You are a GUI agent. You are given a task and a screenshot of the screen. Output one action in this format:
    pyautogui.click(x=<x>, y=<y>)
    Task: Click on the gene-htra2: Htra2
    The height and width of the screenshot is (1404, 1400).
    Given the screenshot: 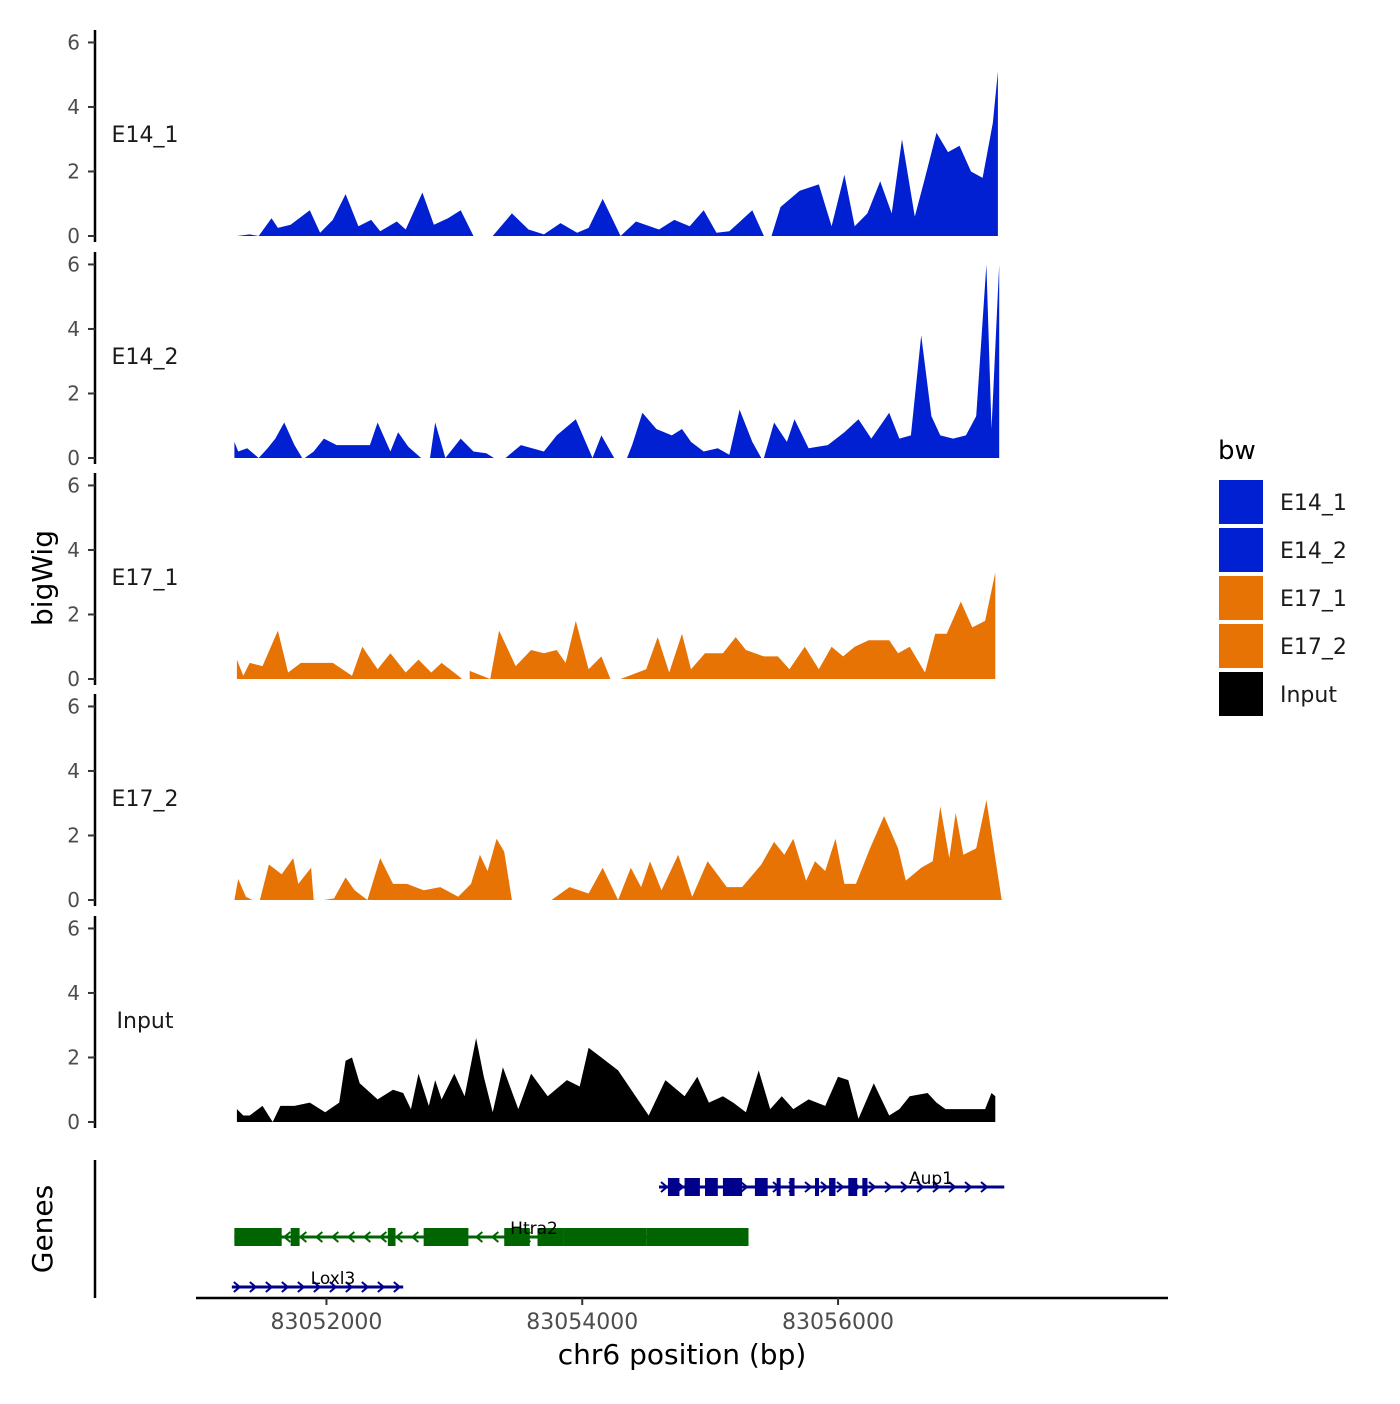 What is the action you would take?
    pyautogui.click(x=491, y=1232)
    